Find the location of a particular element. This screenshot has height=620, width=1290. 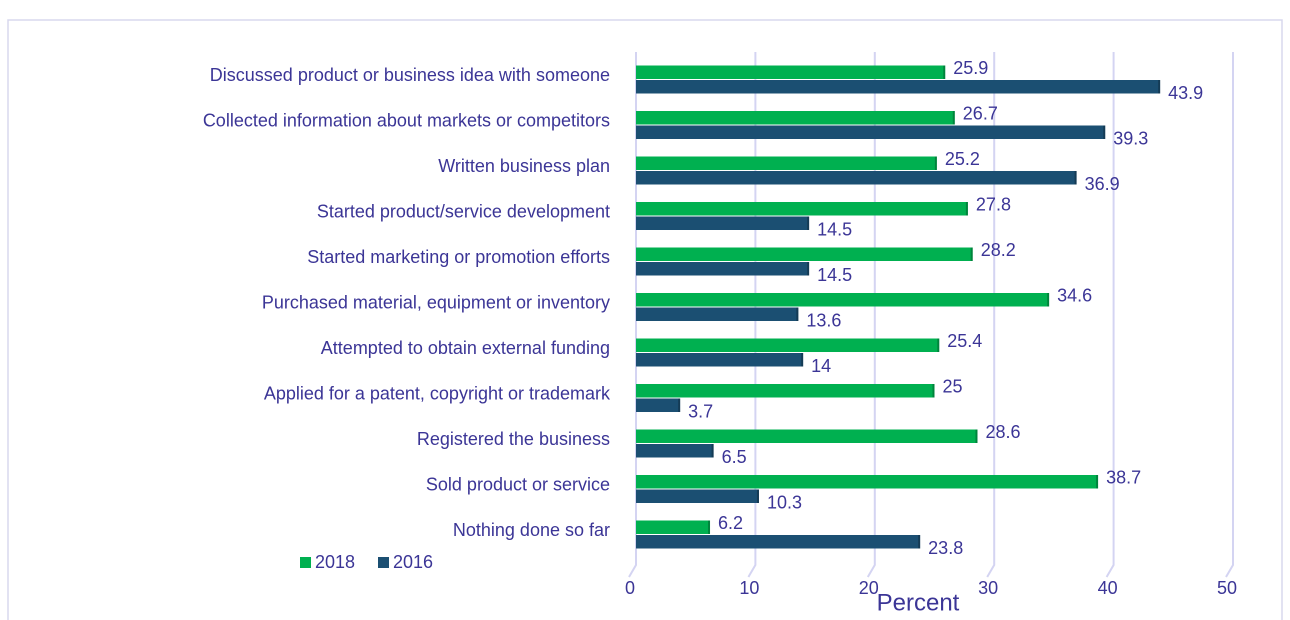

value-label: 43.9 is located at coordinates (1185, 93).